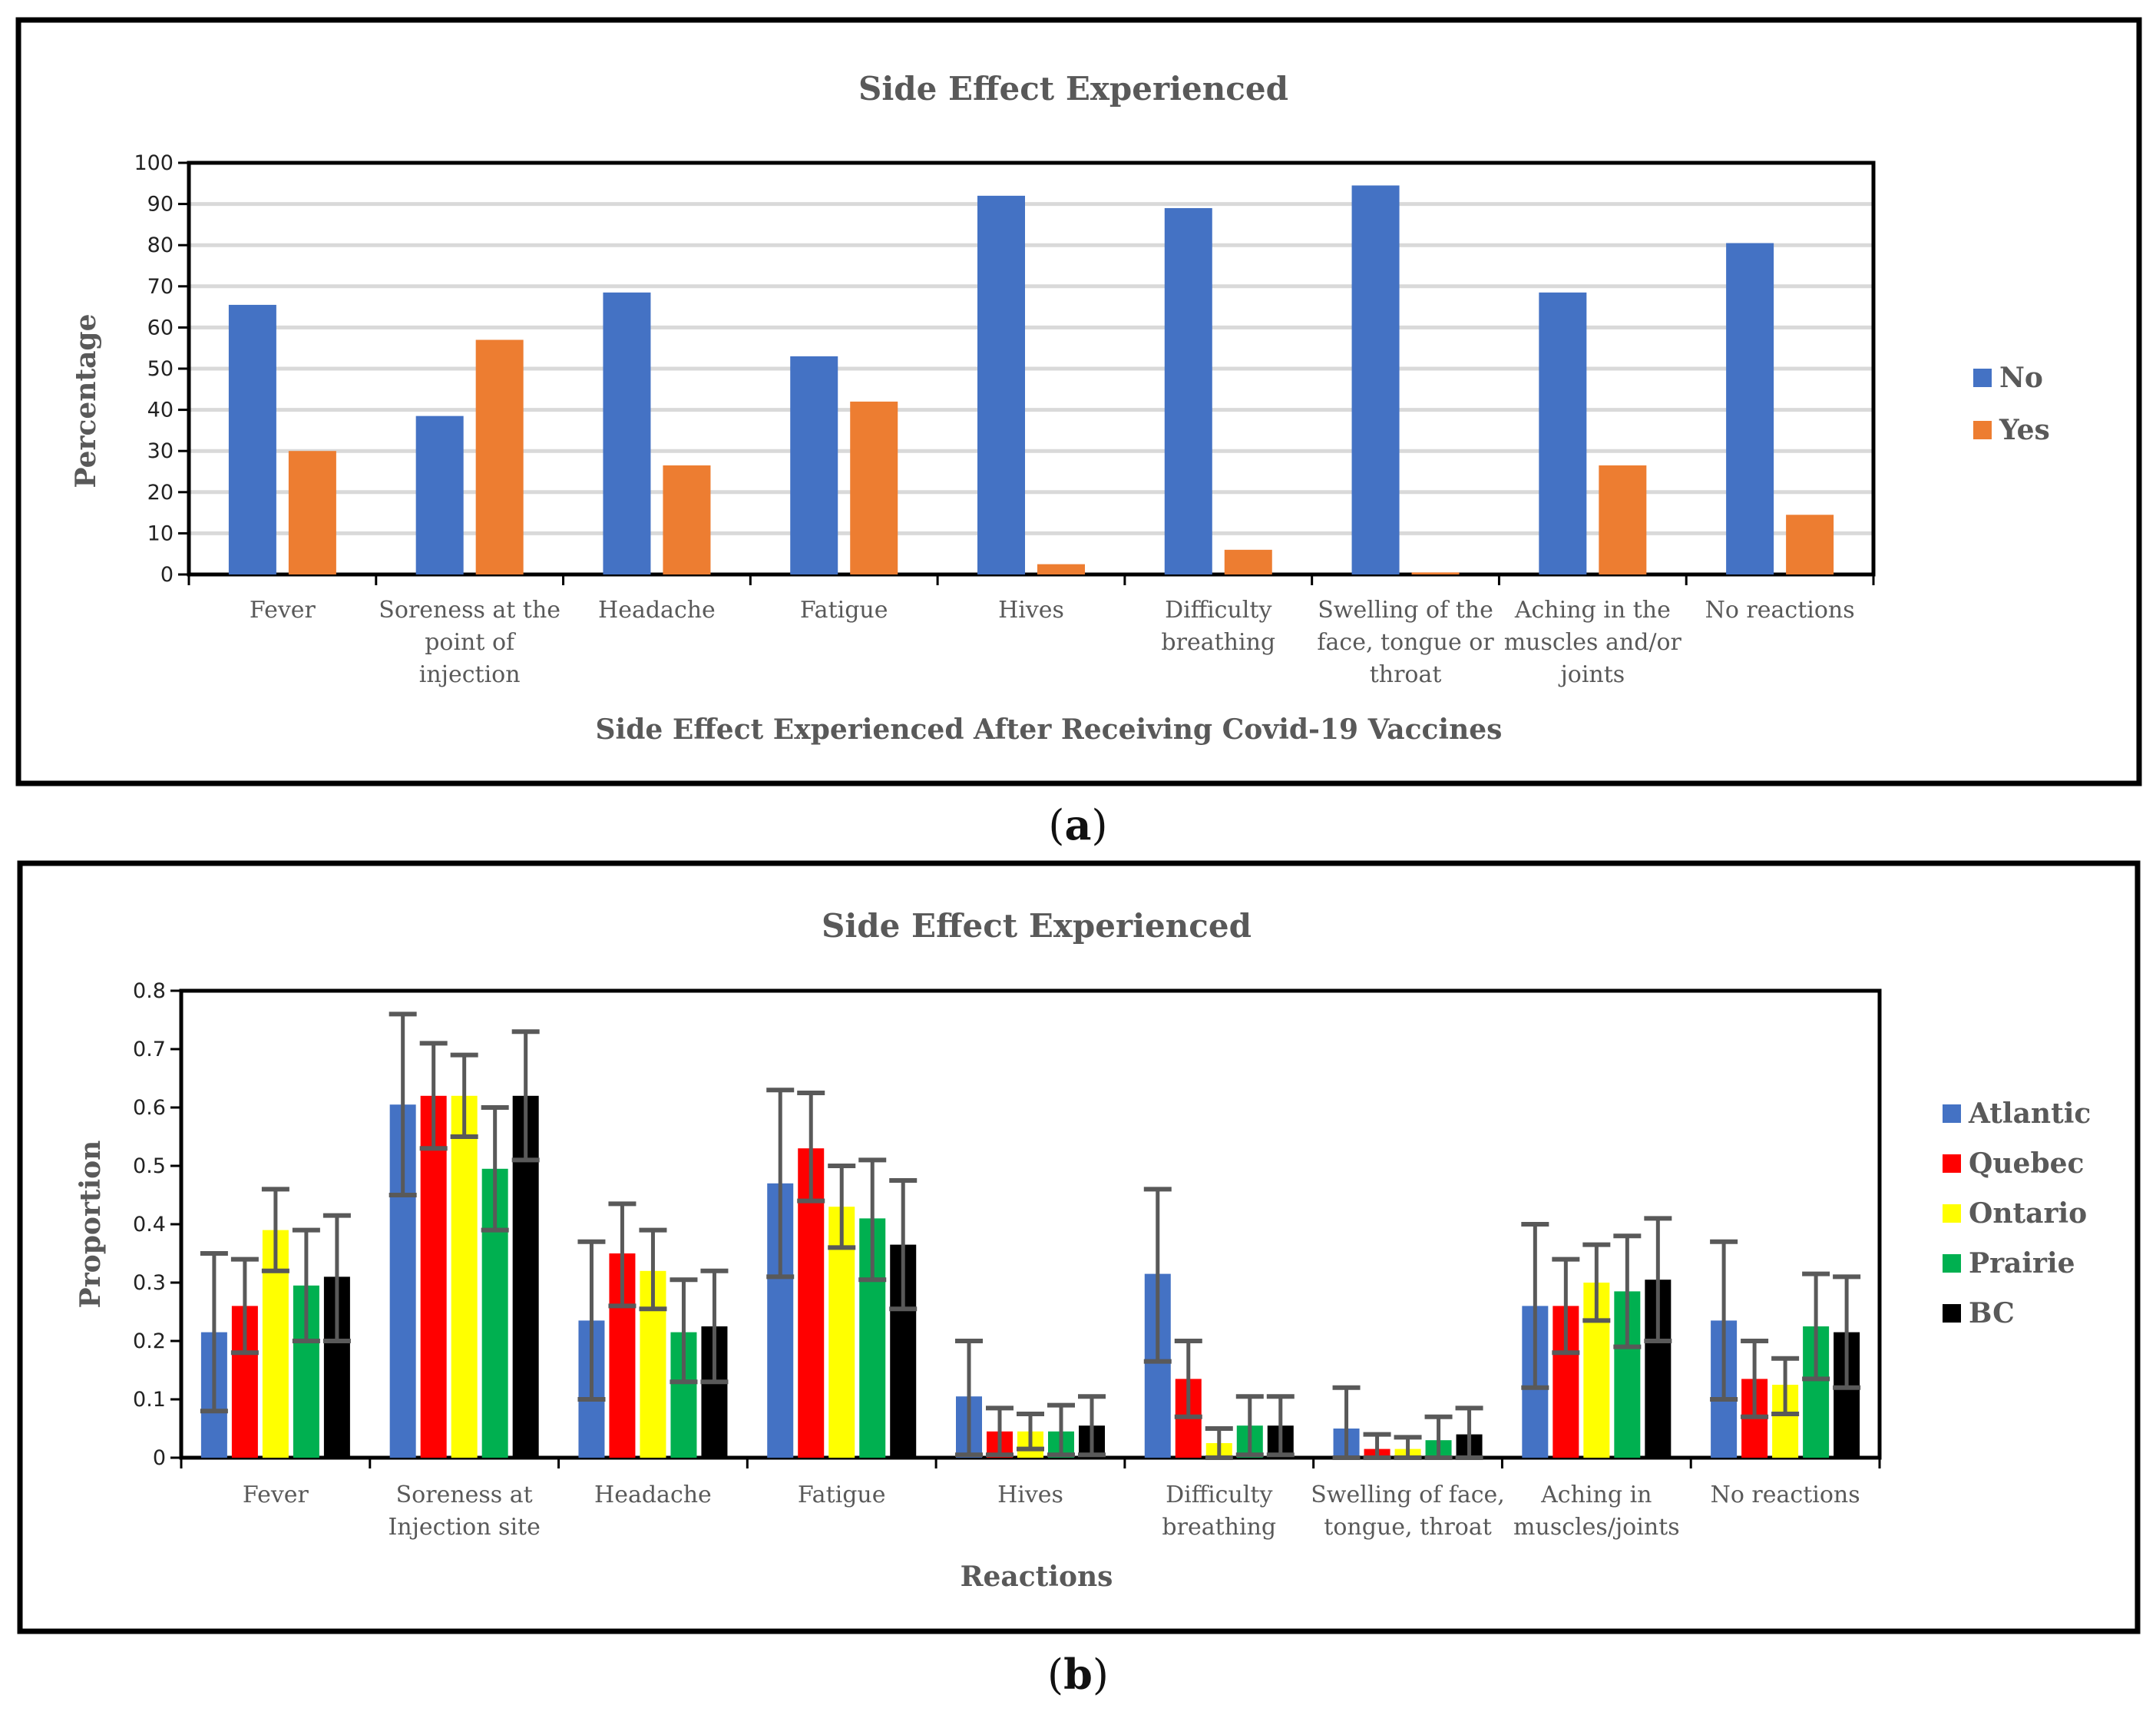 This screenshot has width=2156, height=1715. What do you see at coordinates (1591, 674) in the screenshot?
I see `x-category-label: joints` at bounding box center [1591, 674].